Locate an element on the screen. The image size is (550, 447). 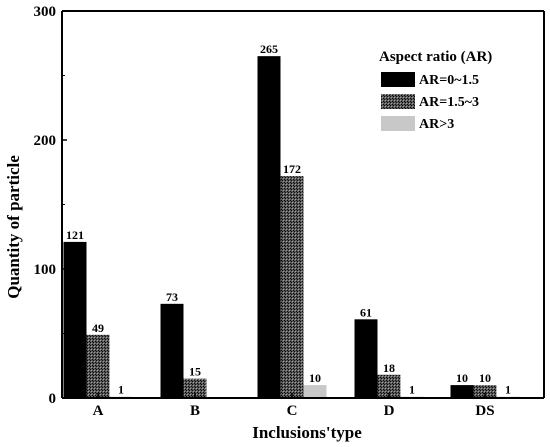
y-tick-label: 200 is located at coordinates (45, 141).